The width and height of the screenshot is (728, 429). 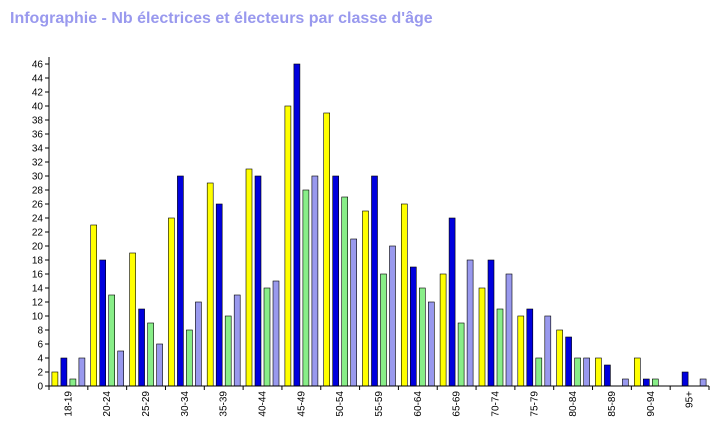 I want to click on y-tick-label: 26, so click(x=38, y=205).